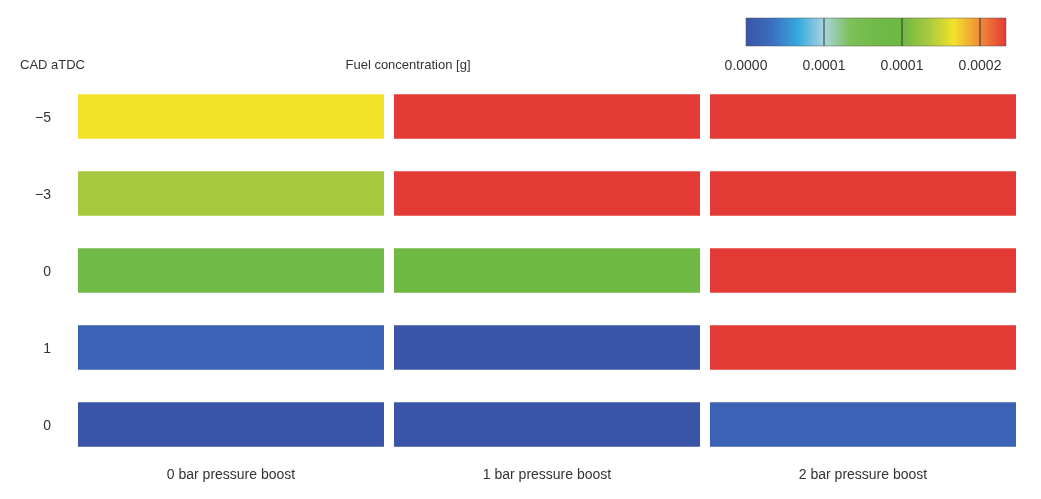  I want to click on y-axis-title: CAD aTDC, so click(53, 64).